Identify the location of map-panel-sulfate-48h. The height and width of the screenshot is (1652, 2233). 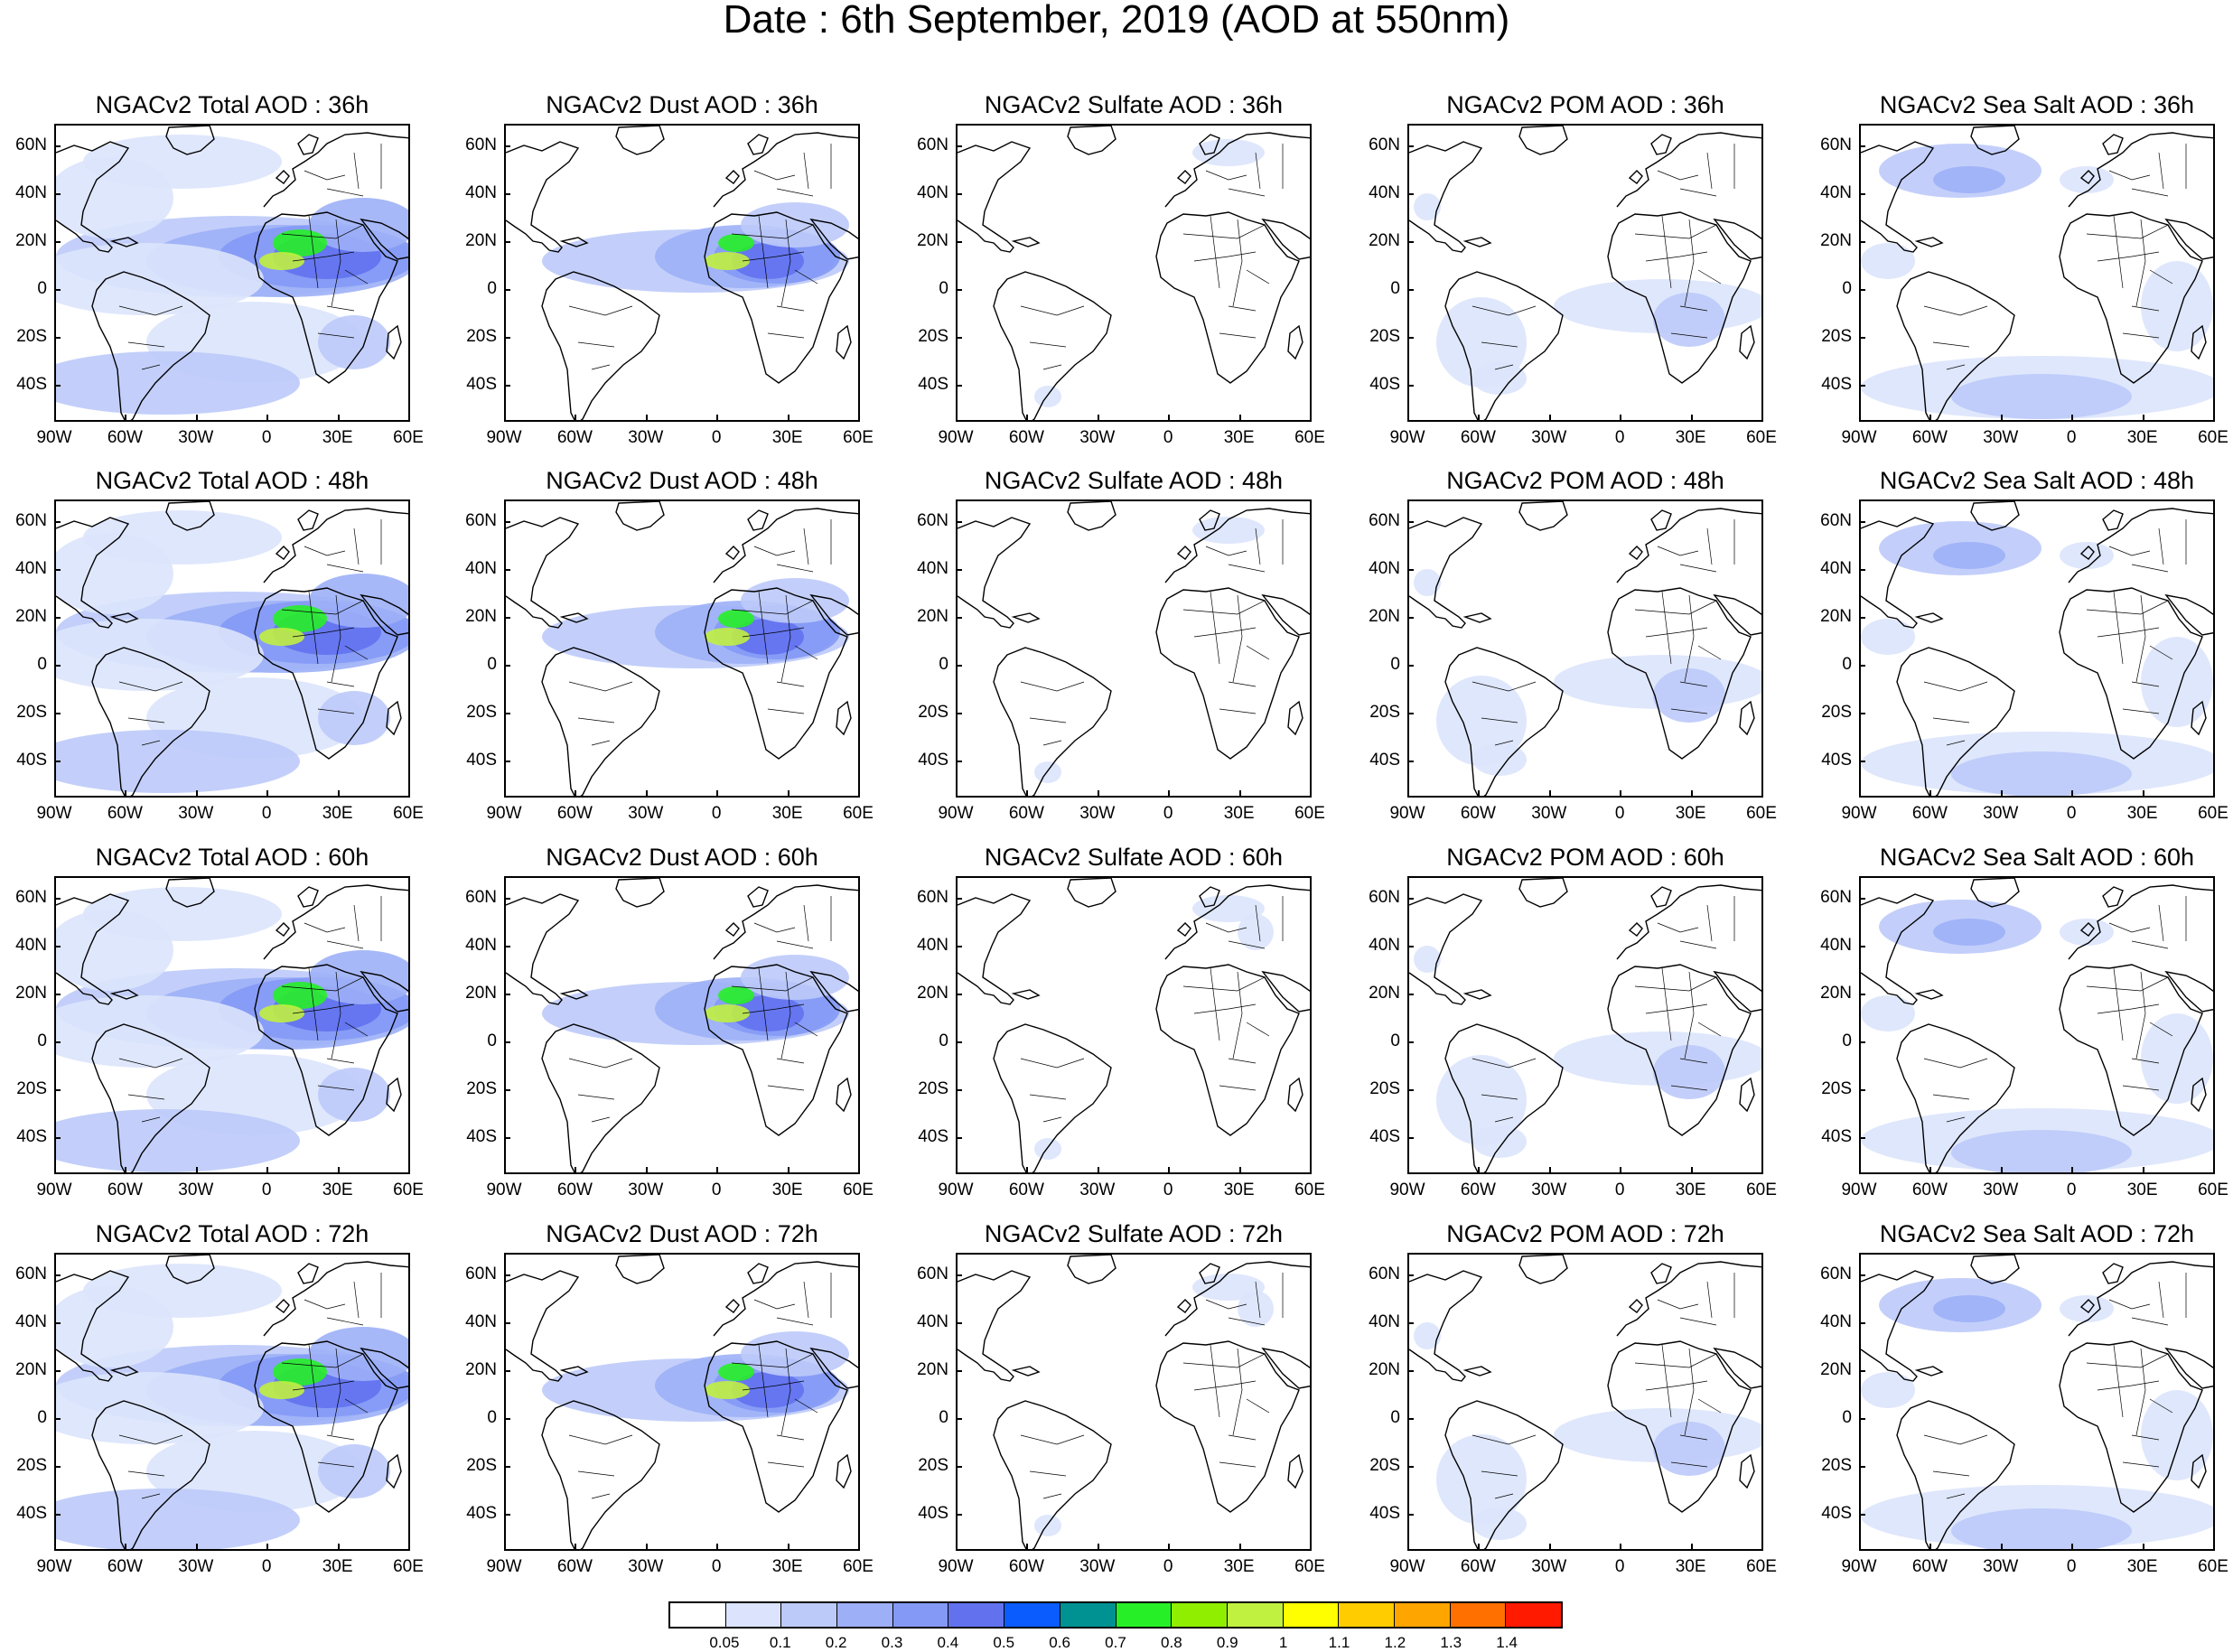
(1134, 648).